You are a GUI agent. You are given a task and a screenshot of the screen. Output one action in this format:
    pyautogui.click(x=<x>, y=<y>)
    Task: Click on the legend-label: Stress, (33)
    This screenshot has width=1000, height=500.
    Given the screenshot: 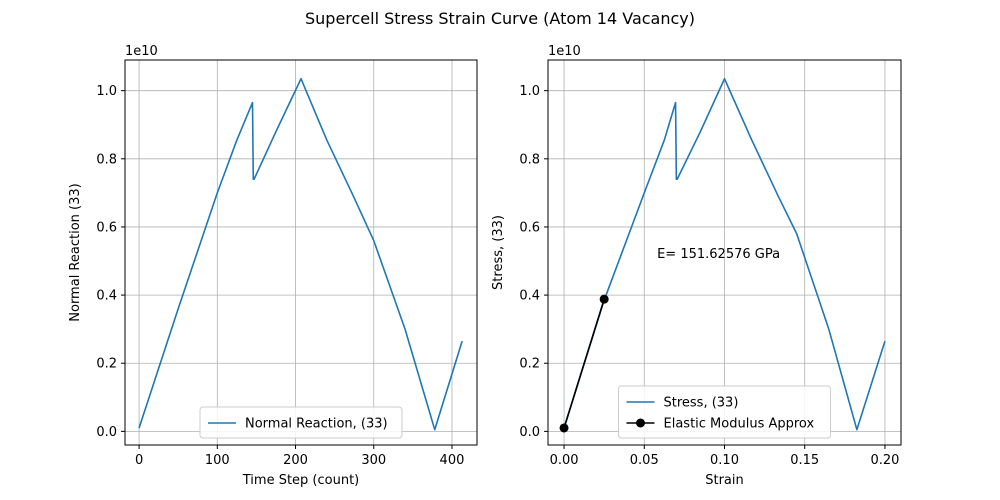 What is the action you would take?
    pyautogui.click(x=701, y=403)
    